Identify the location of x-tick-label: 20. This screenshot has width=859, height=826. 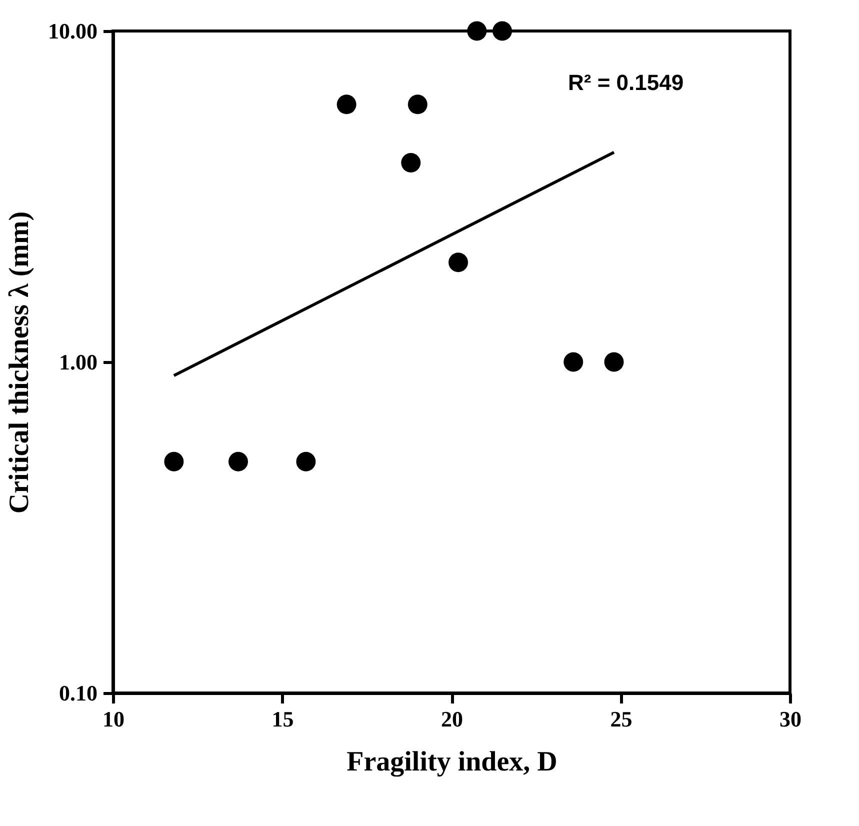
(452, 719).